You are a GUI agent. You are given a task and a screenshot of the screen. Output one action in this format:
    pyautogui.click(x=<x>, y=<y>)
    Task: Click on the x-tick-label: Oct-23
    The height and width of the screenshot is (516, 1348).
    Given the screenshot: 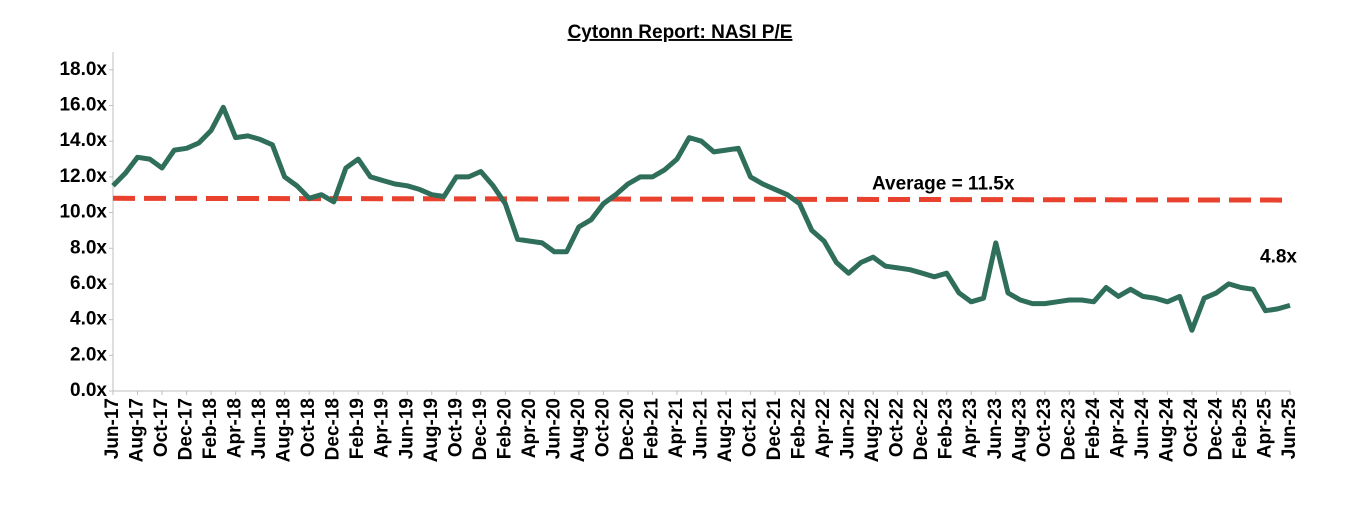 What is the action you would take?
    pyautogui.click(x=1044, y=427)
    